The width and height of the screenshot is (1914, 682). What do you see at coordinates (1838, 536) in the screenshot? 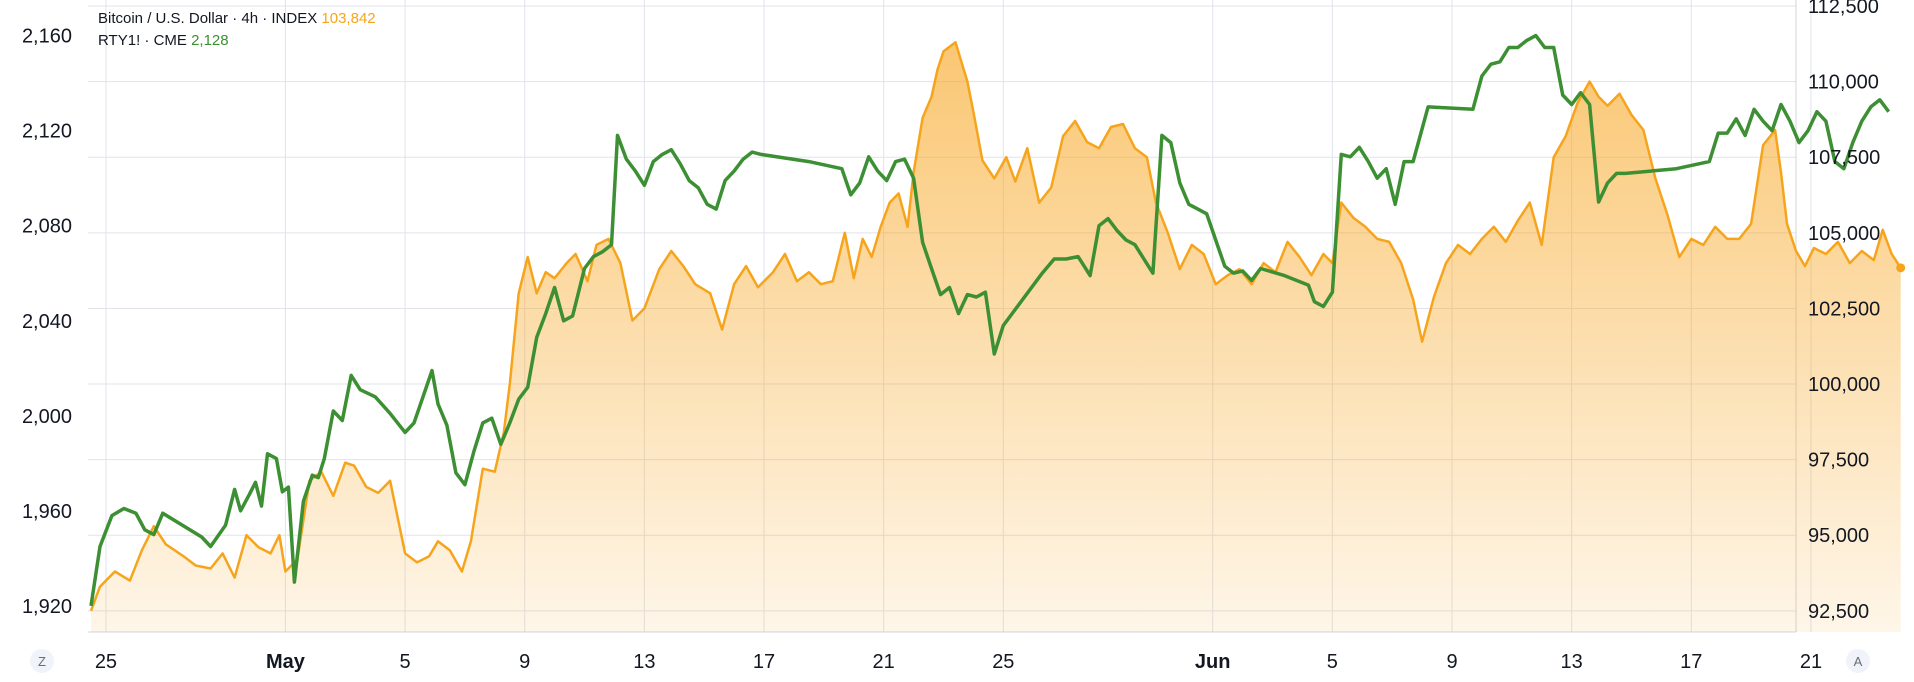
I see `right-tick-label: 95,000` at bounding box center [1838, 536].